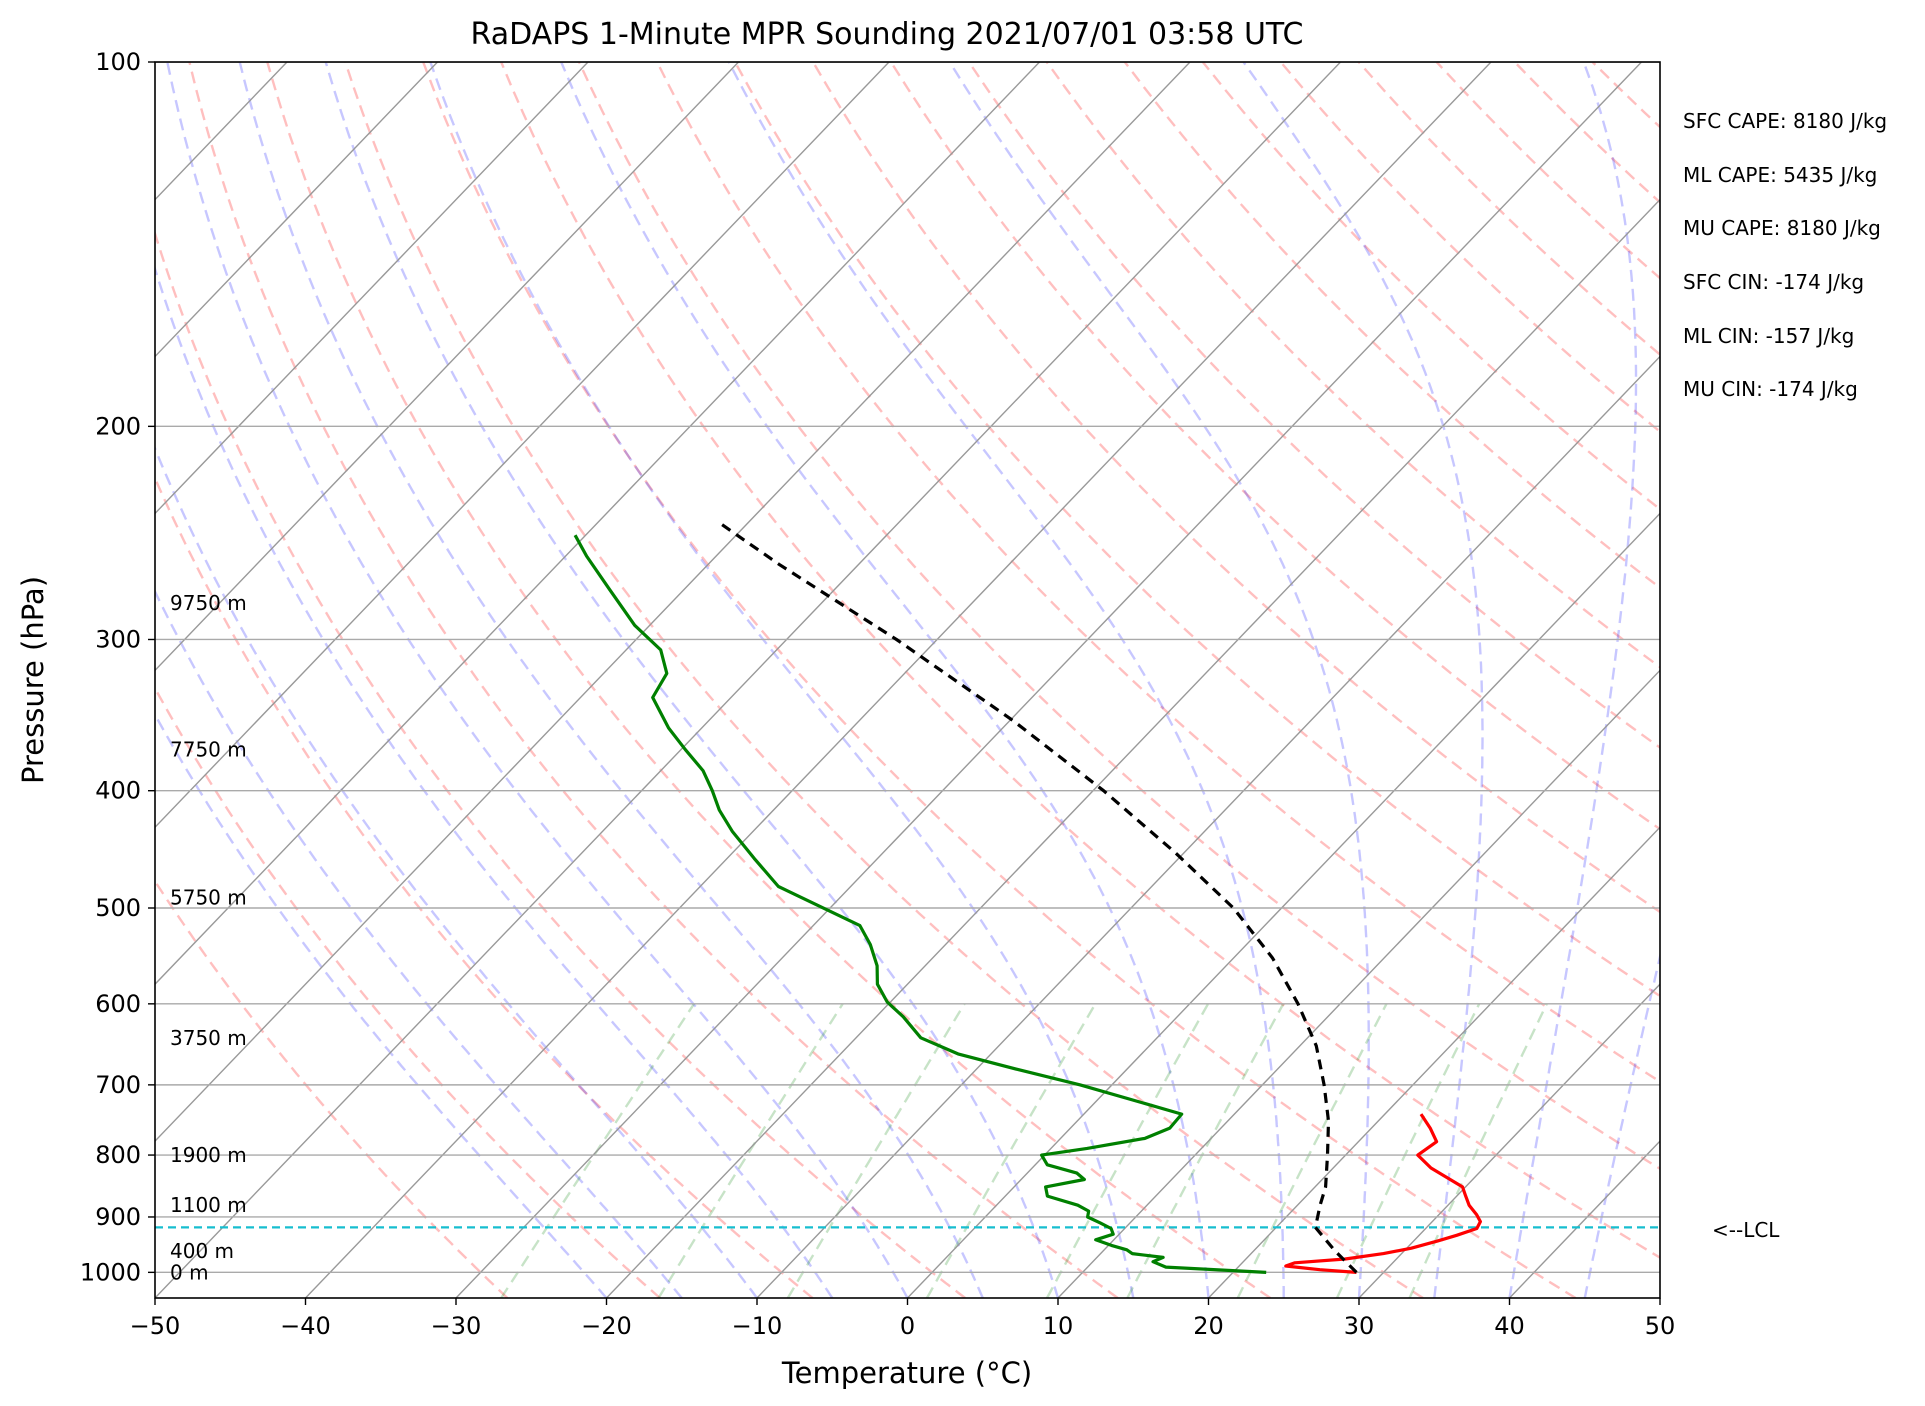 The width and height of the screenshot is (1925, 1406). What do you see at coordinates (1746, 1230) in the screenshot?
I see `lcl-label: <--LCL` at bounding box center [1746, 1230].